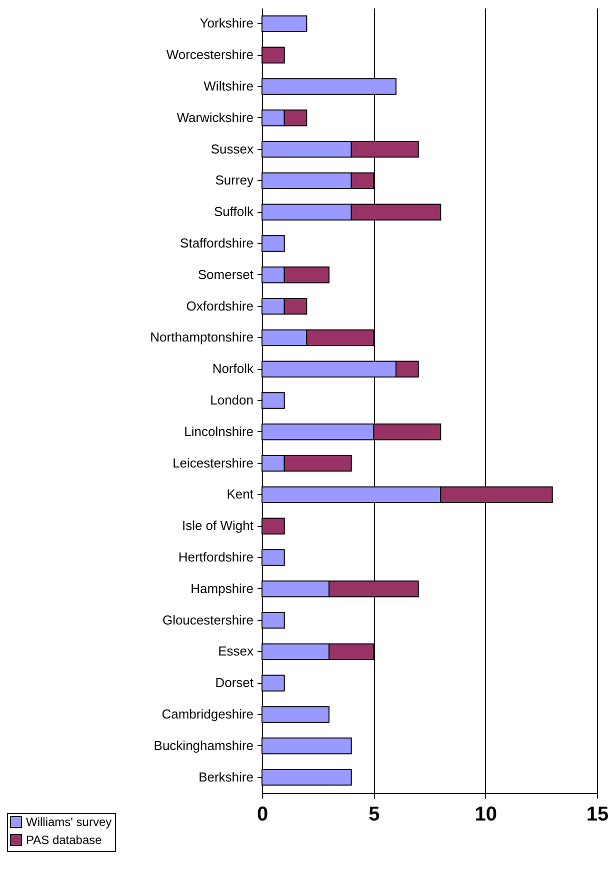 This screenshot has width=615, height=870. What do you see at coordinates (216, 557) in the screenshot?
I see `y-tick-label: Hertfordshire` at bounding box center [216, 557].